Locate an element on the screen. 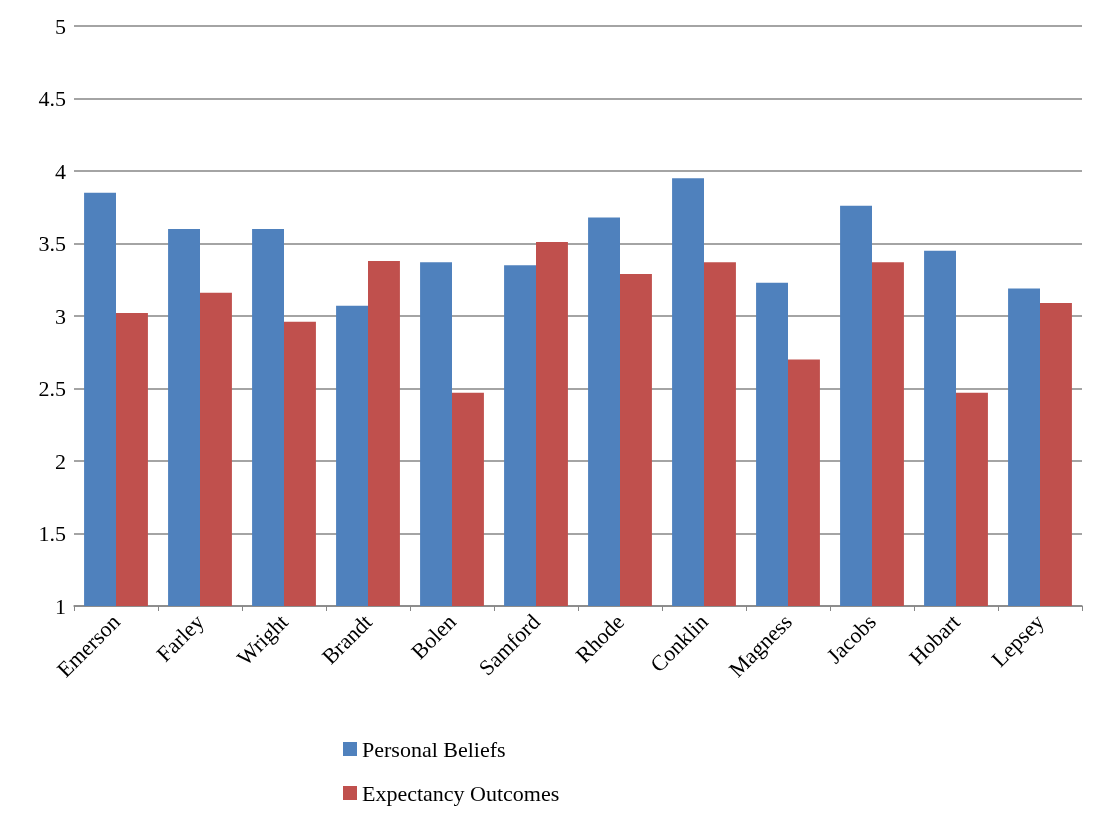 The image size is (1094, 825). y-tick-label: 3.5 is located at coordinates (52, 243).